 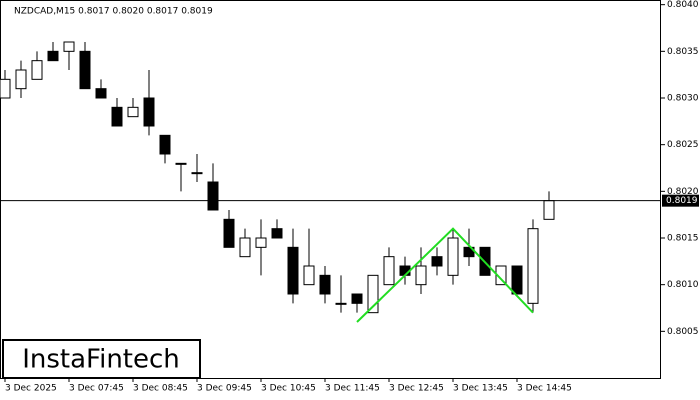 I want to click on price-label-box, so click(x=680, y=200).